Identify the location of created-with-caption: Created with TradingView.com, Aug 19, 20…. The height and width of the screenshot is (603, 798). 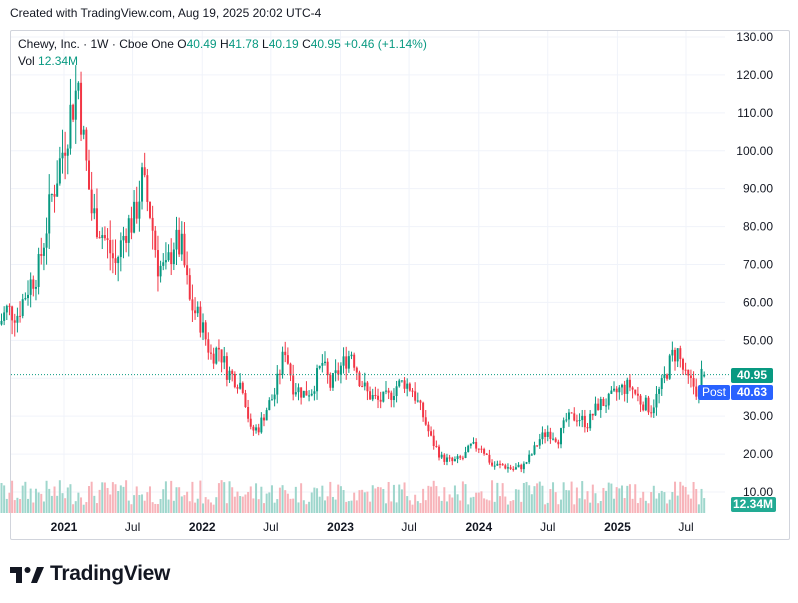
(166, 13).